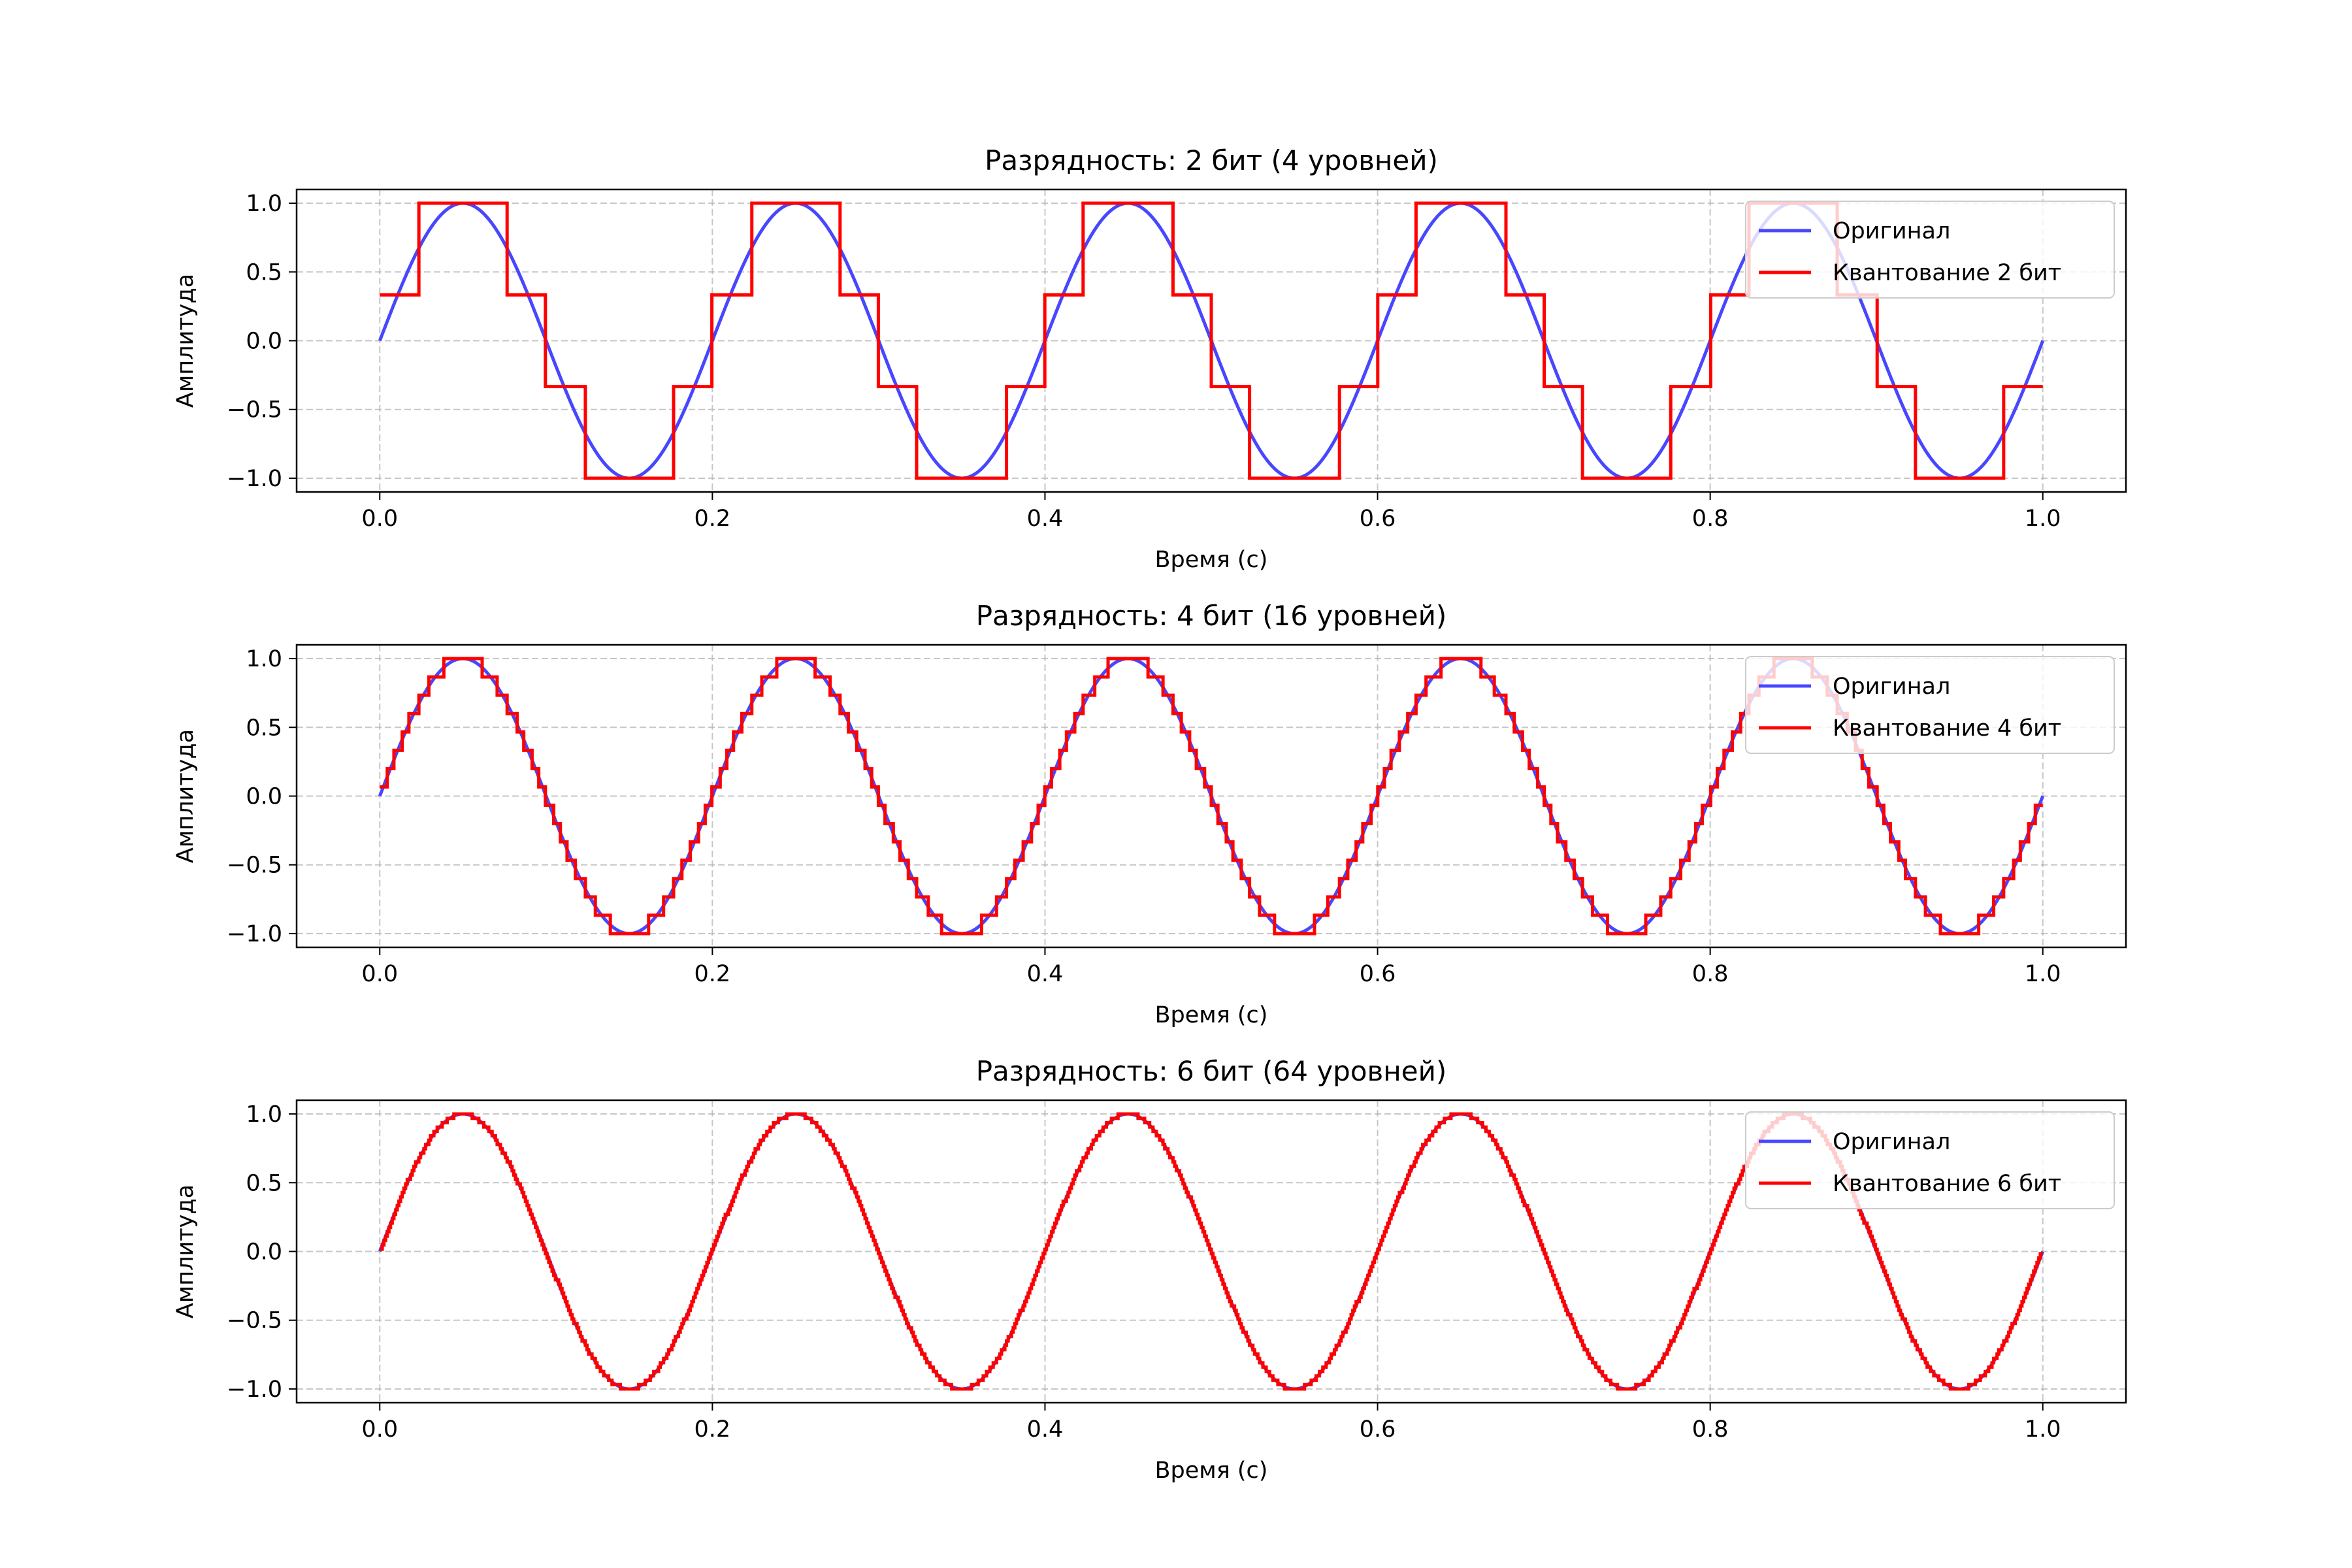 The image size is (2352, 1568). I want to click on subplot-title: Разрядность: 6 бит (64 уровней), so click(1211, 1071).